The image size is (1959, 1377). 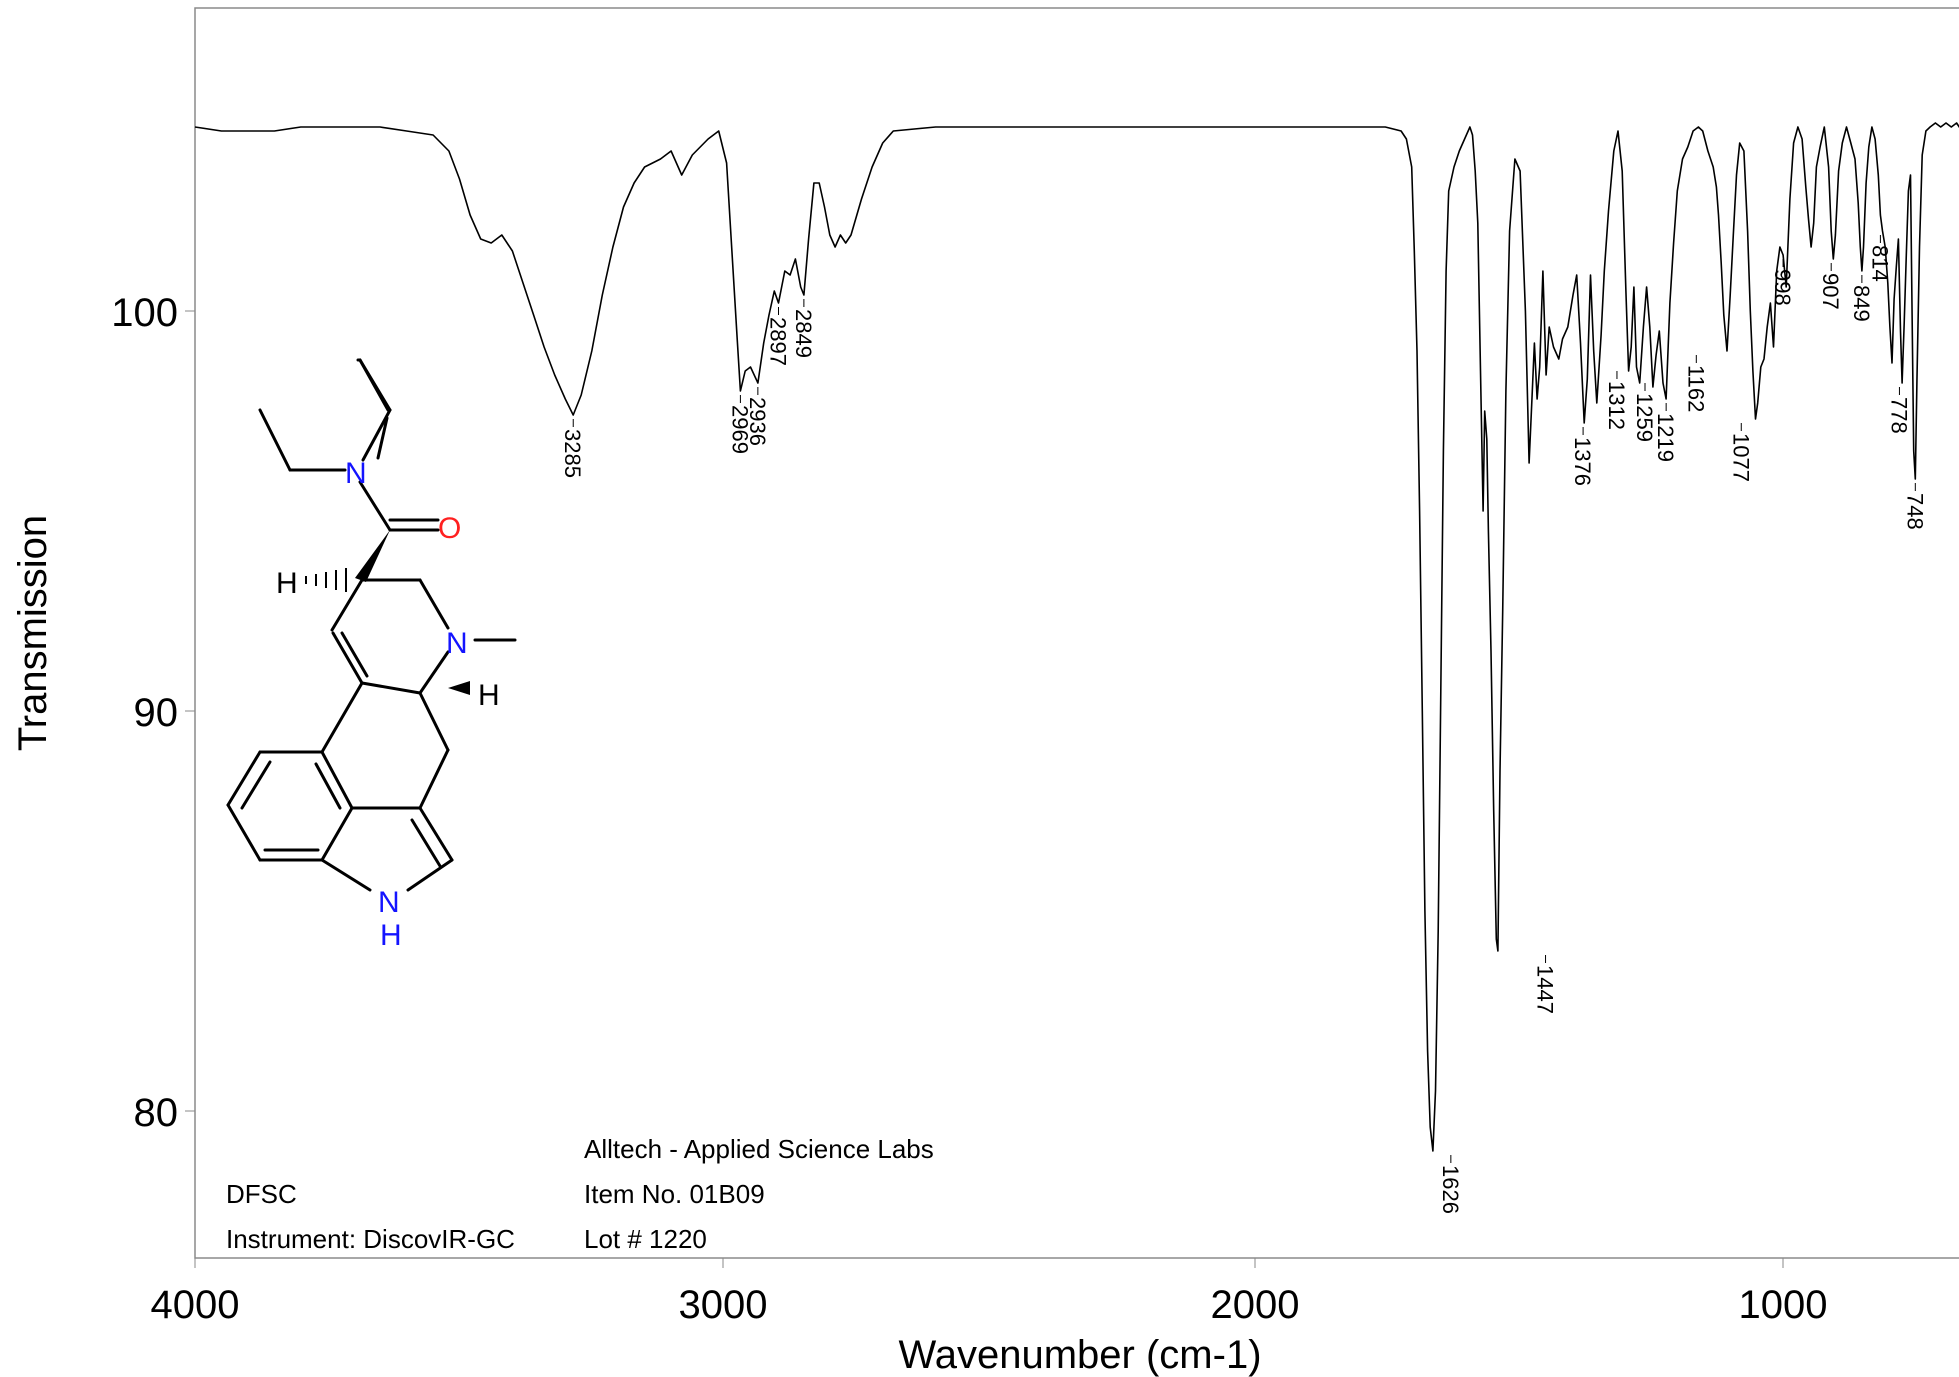 I want to click on y-tick-label: 80, so click(x=156, y=1113).